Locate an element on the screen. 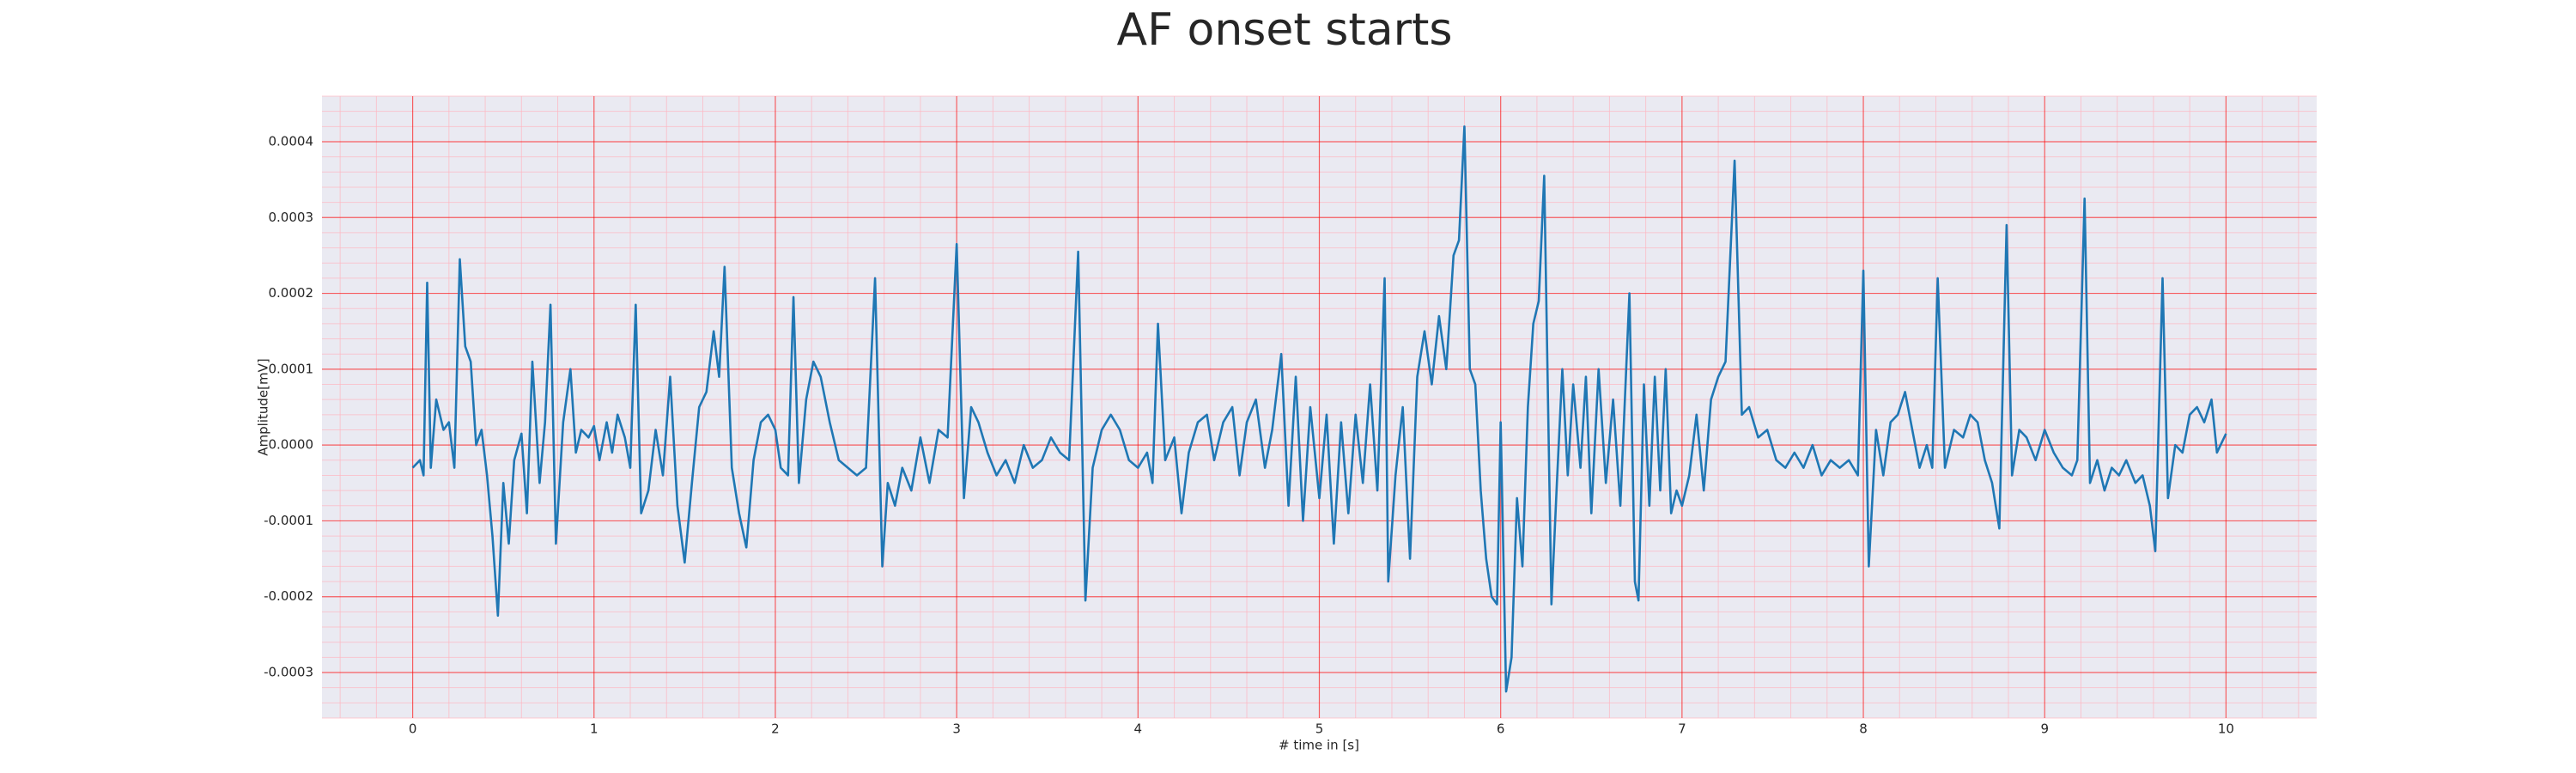 This screenshot has height=773, width=2576. x-tick-label: 7 is located at coordinates (1682, 729).